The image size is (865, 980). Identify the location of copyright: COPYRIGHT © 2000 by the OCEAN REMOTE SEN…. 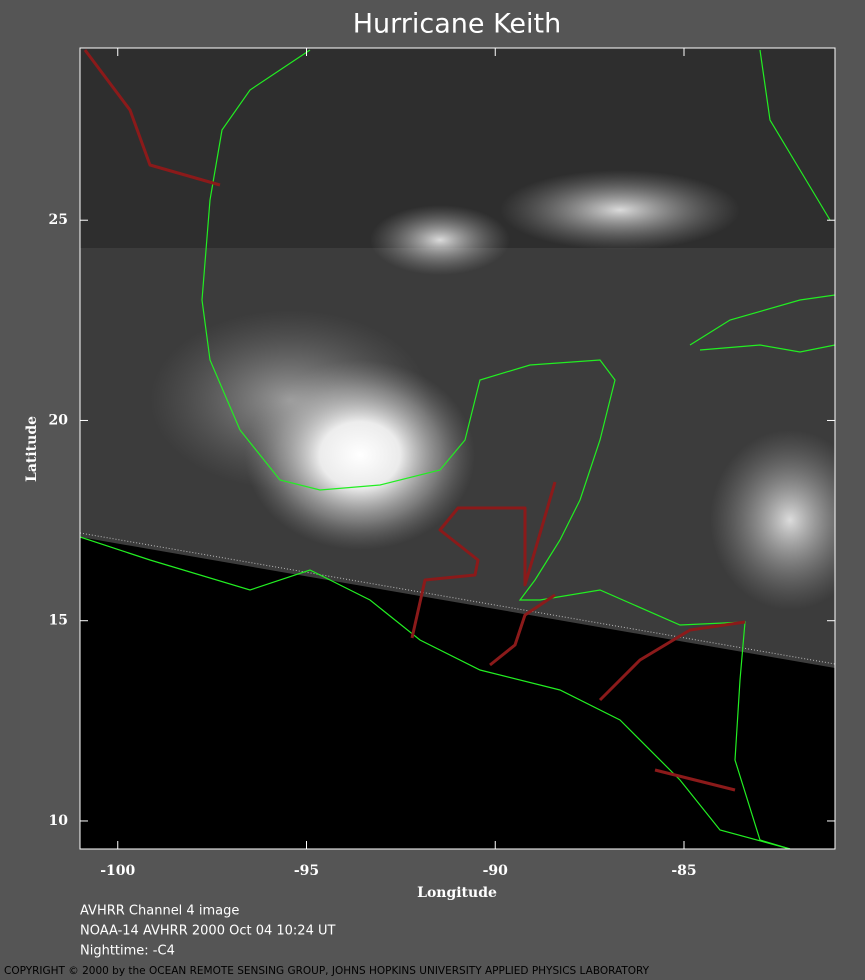
(327, 971).